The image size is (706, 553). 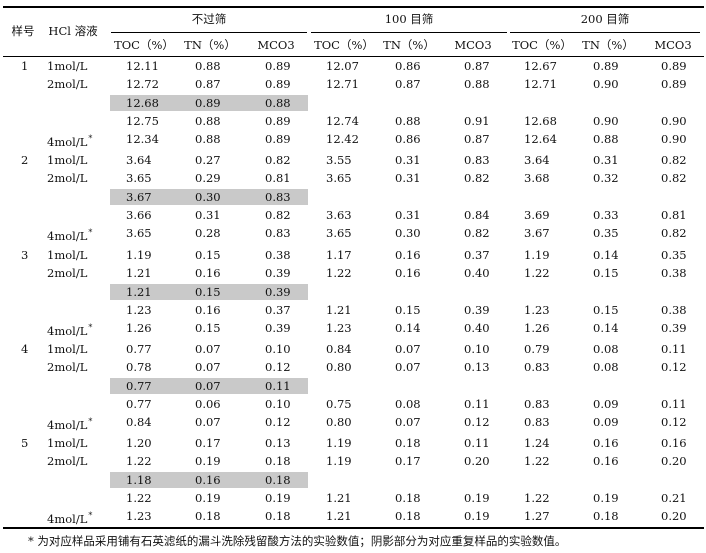 I want to click on sample-id: 5, so click(x=25, y=443).